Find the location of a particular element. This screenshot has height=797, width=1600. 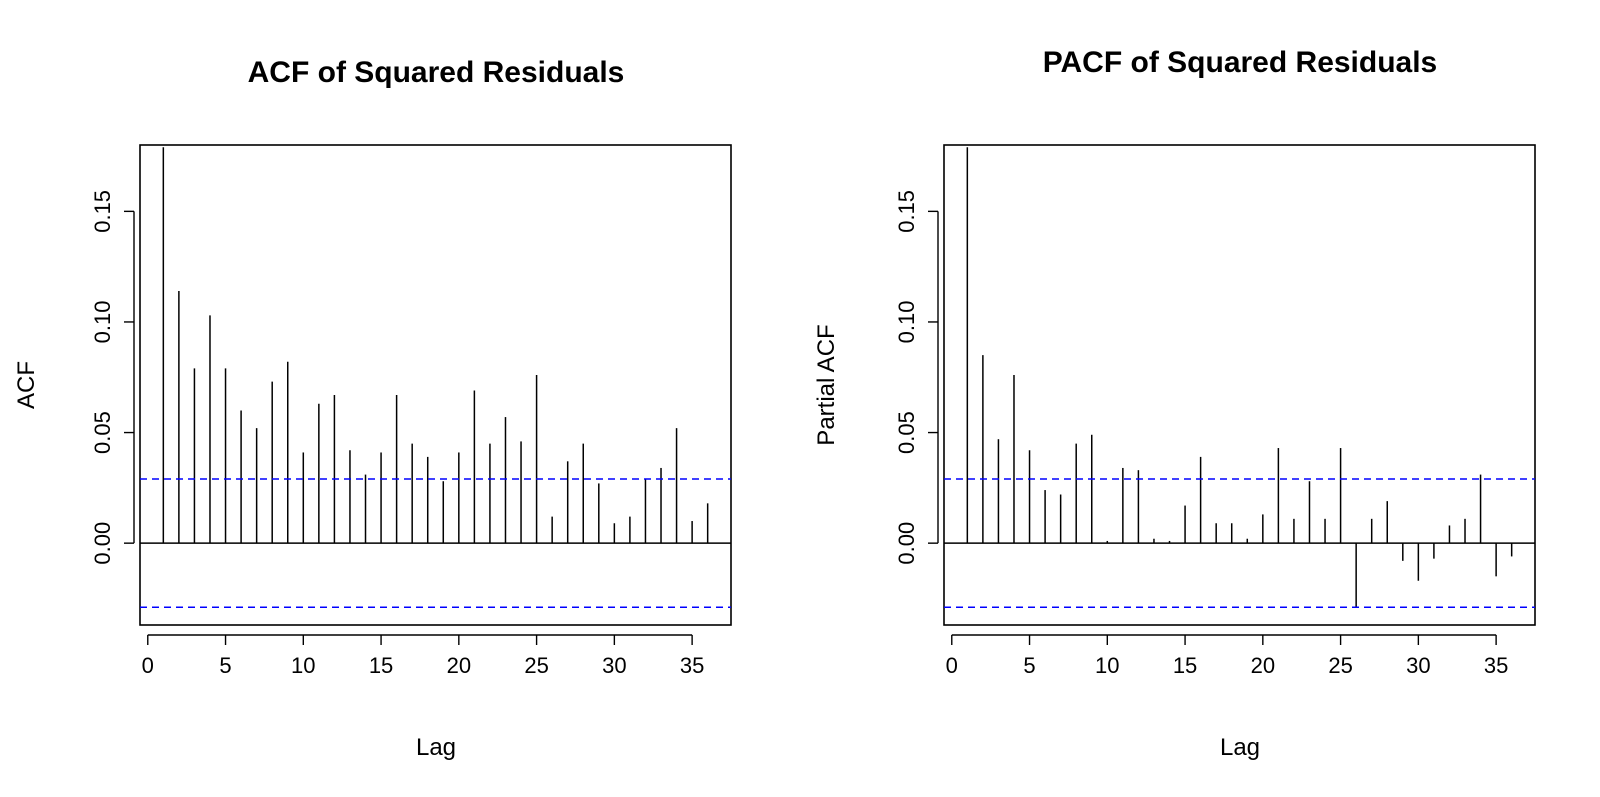

acf-y-tick-label: 0.05 is located at coordinates (102, 432).